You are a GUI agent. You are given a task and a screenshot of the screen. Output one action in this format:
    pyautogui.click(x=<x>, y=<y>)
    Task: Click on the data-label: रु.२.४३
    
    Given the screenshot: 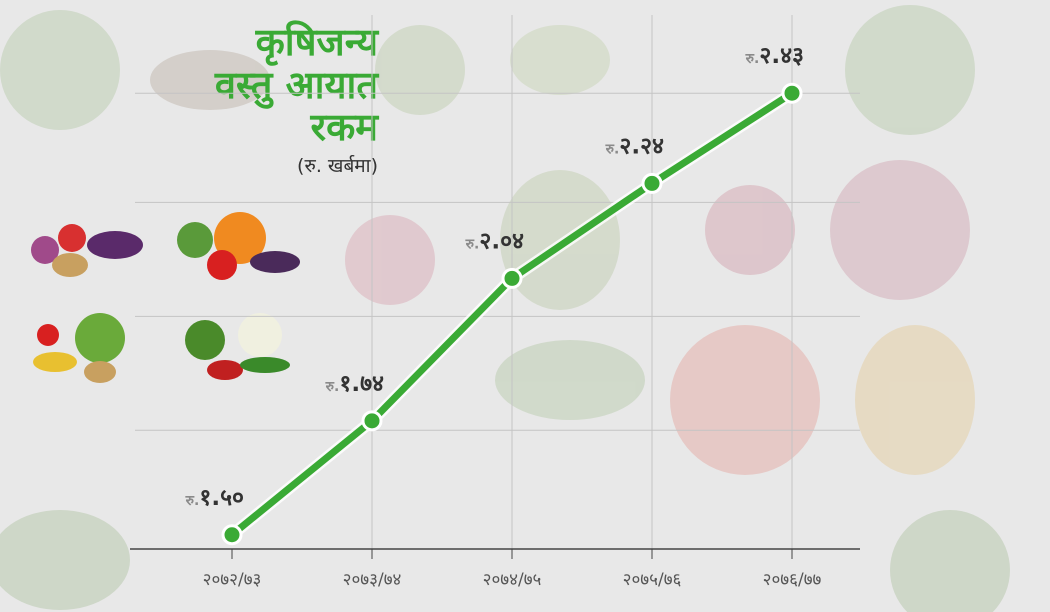 What is the action you would take?
    pyautogui.click(x=774, y=56)
    